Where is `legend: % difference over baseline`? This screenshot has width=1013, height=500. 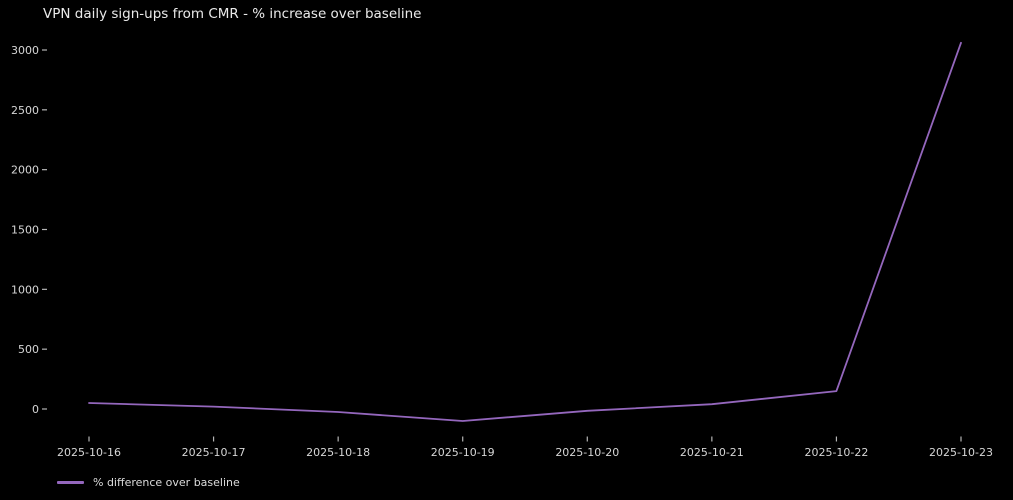 legend: % difference over baseline is located at coordinates (148, 482).